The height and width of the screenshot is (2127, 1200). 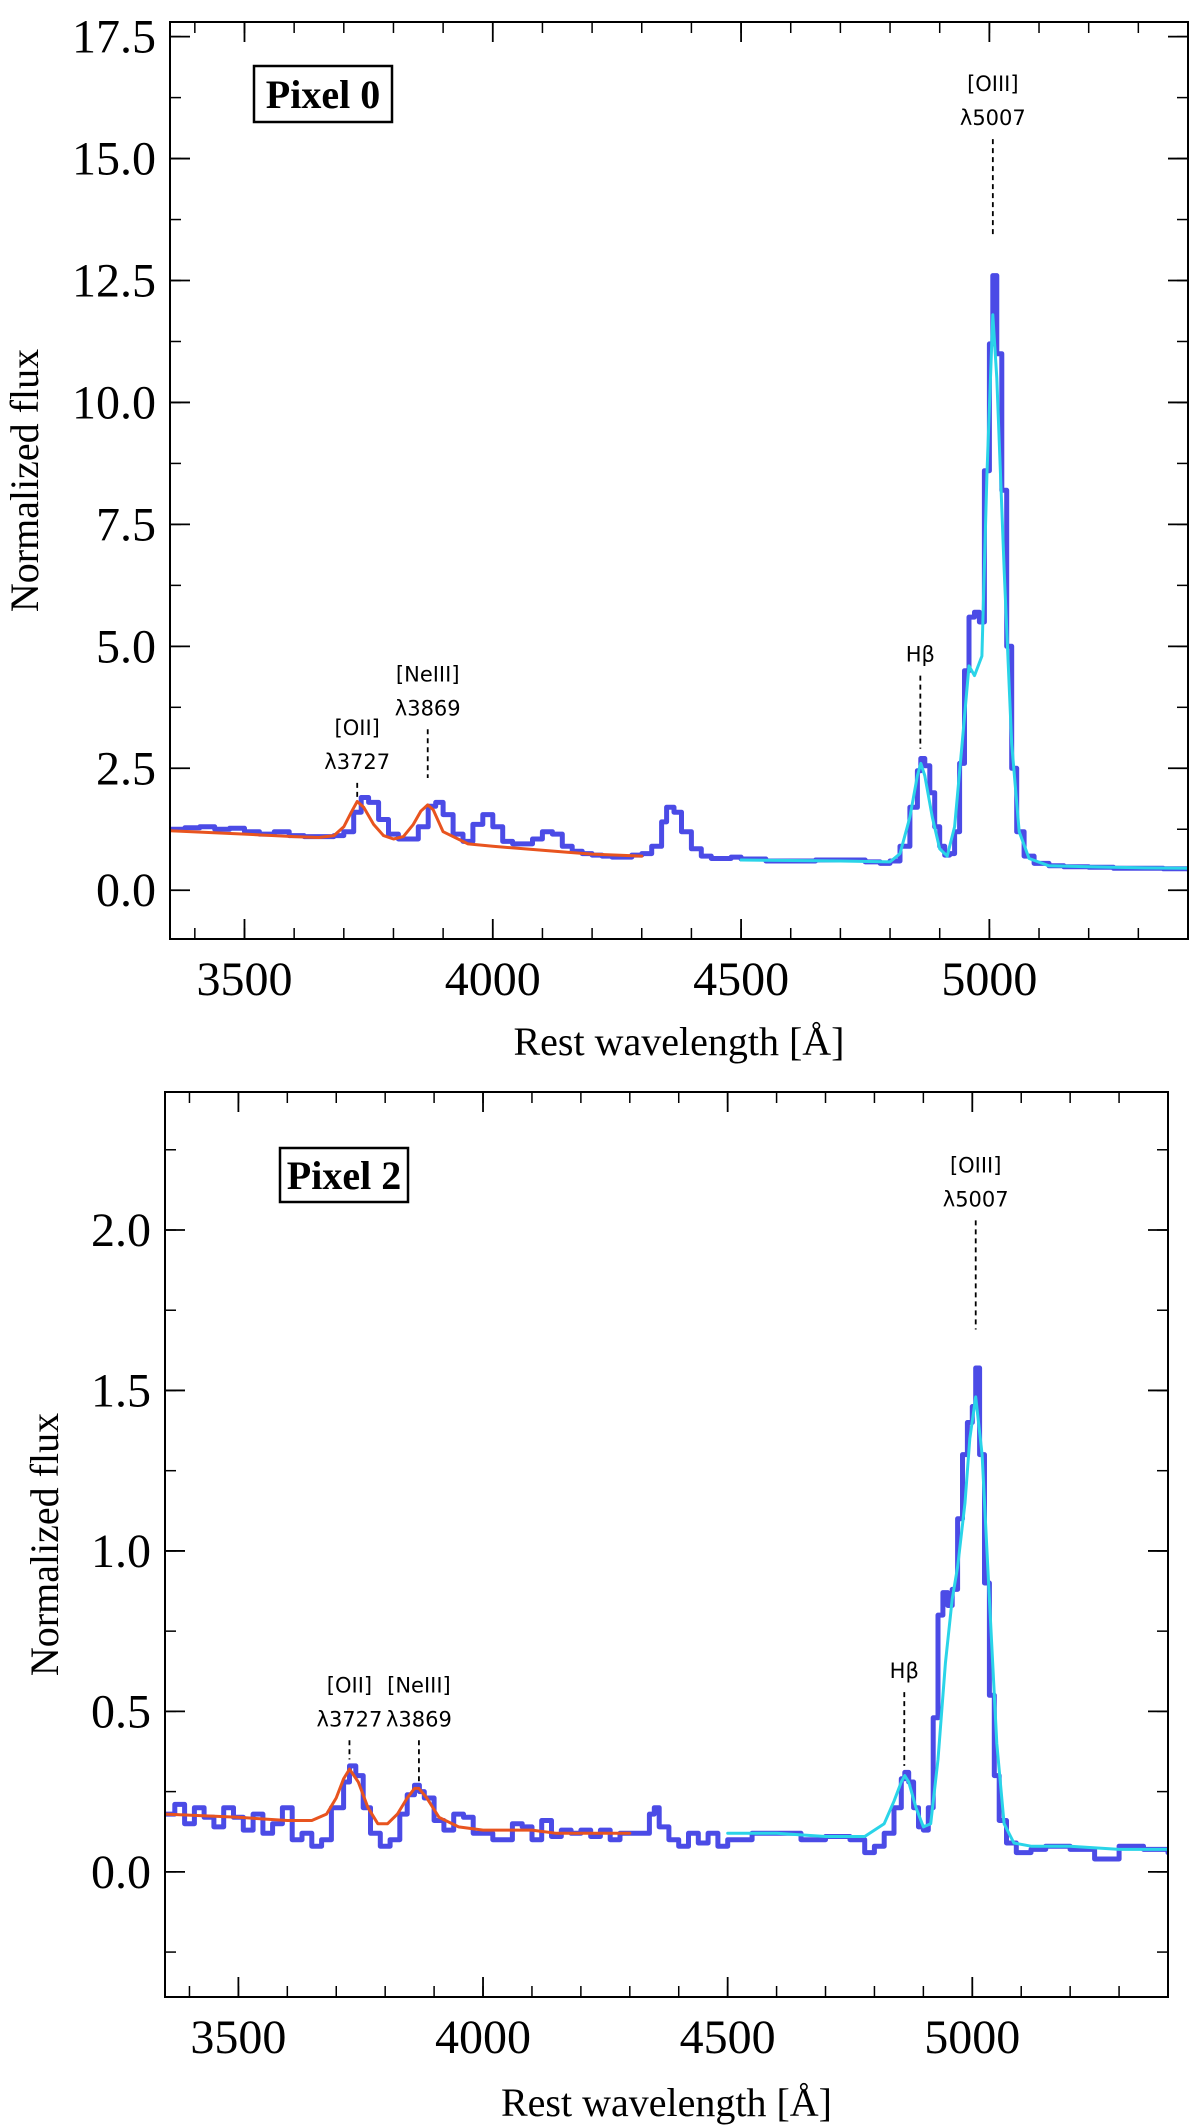 What do you see at coordinates (126, 768) in the screenshot?
I see `y-tick-label: 2.5` at bounding box center [126, 768].